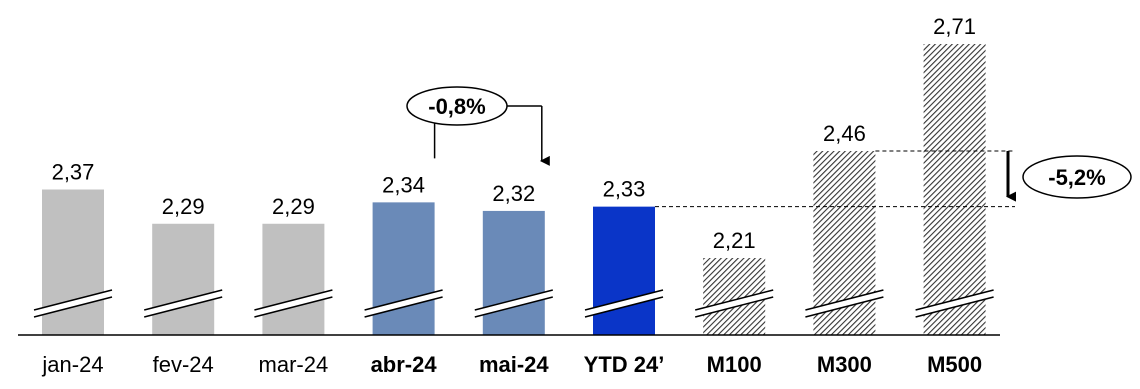 This screenshot has height=389, width=1140. What do you see at coordinates (73, 172) in the screenshot?
I see `value-label: 2,37` at bounding box center [73, 172].